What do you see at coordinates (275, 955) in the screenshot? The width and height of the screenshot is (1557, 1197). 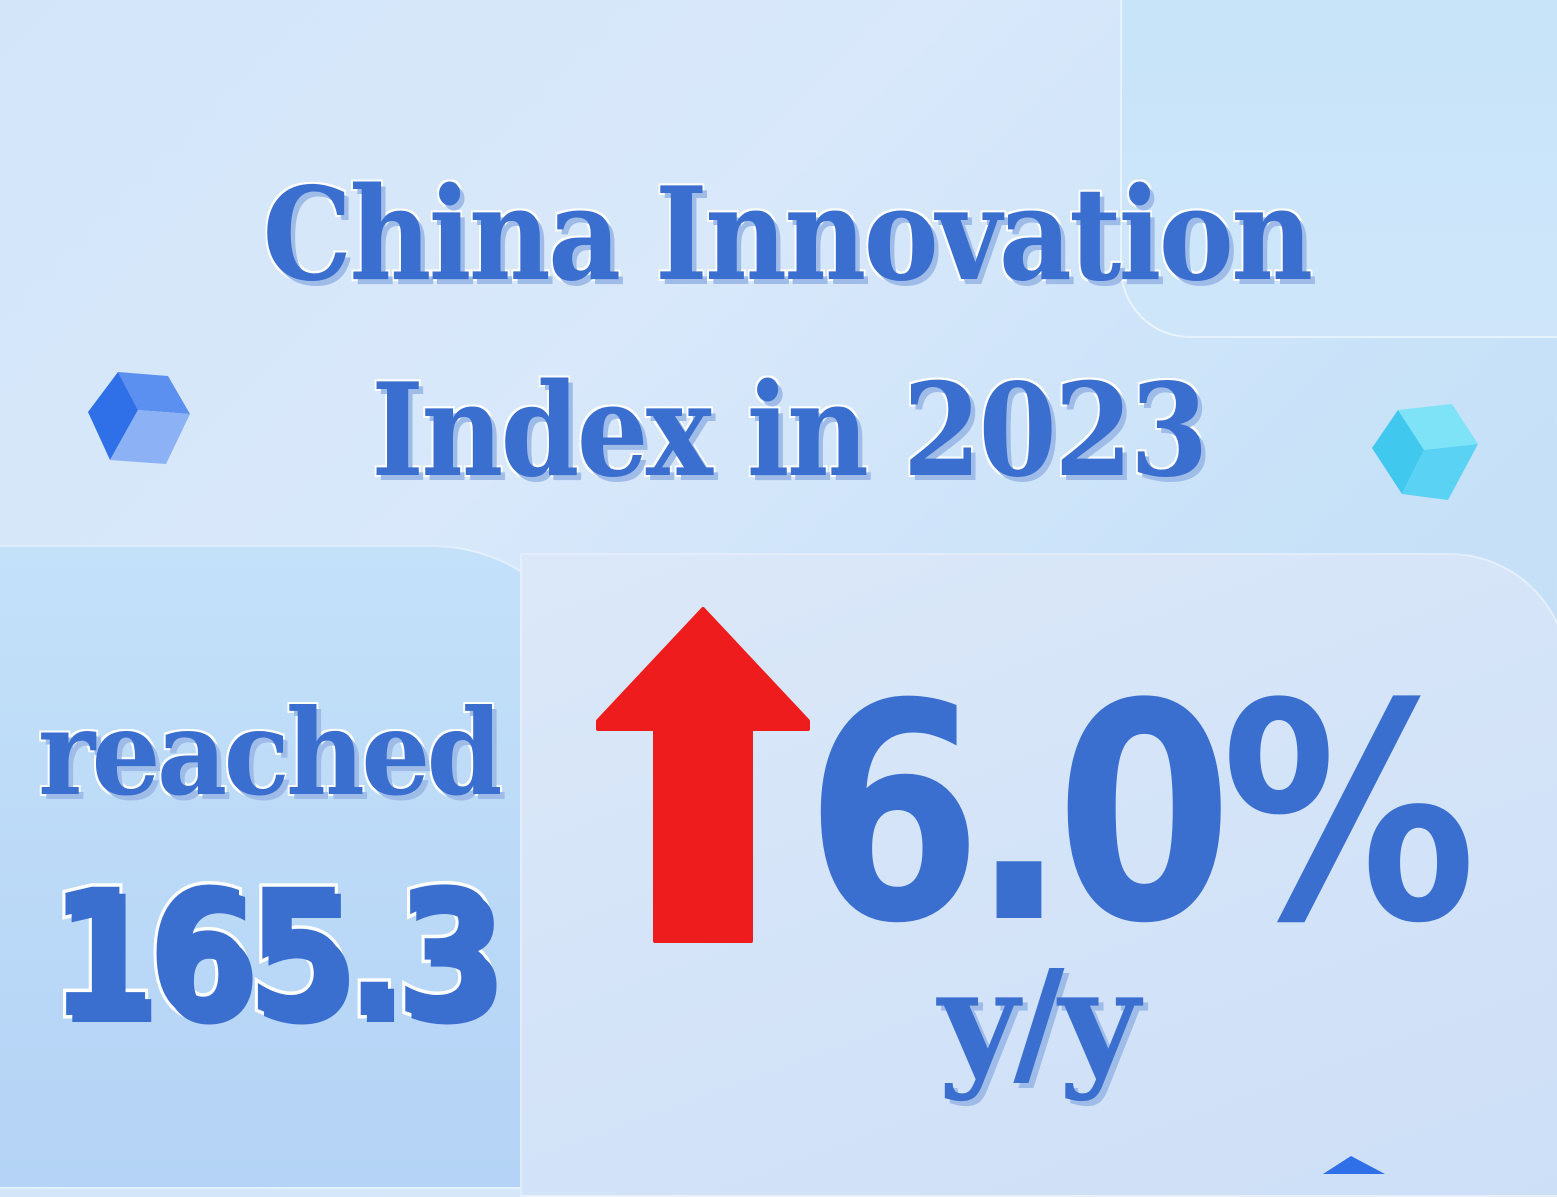 I see `stat-value: 165.3` at bounding box center [275, 955].